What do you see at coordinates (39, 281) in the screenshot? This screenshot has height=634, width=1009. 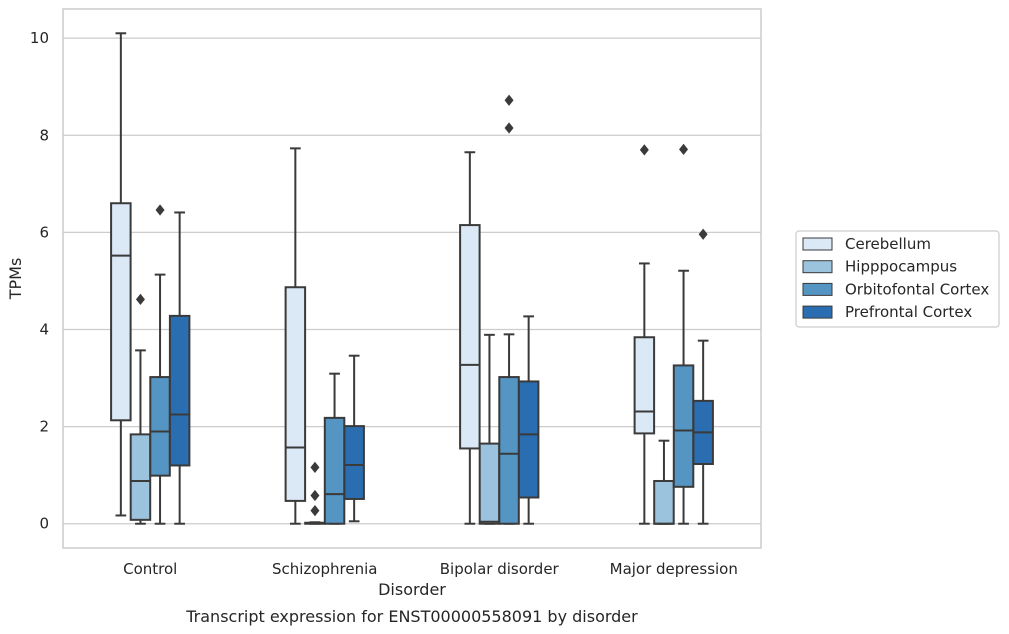 I see `y-axis-ticks: 0 2 4 6 8 10` at bounding box center [39, 281].